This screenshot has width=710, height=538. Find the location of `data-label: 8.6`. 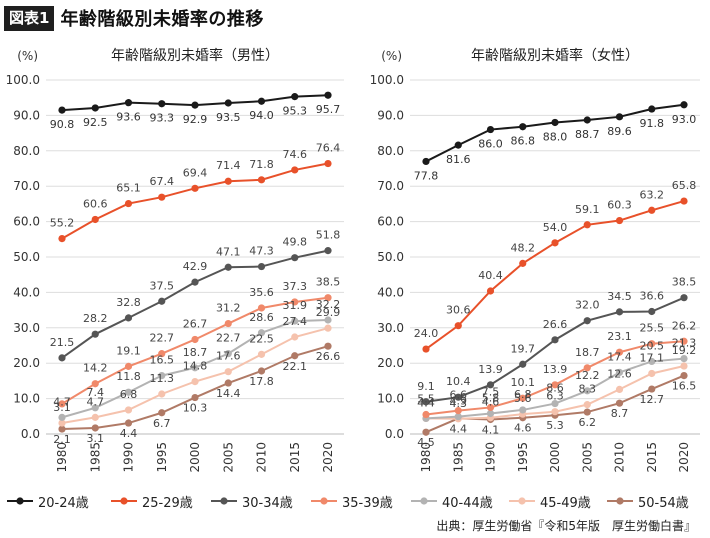

data-label: 8.6 is located at coordinates (555, 388).